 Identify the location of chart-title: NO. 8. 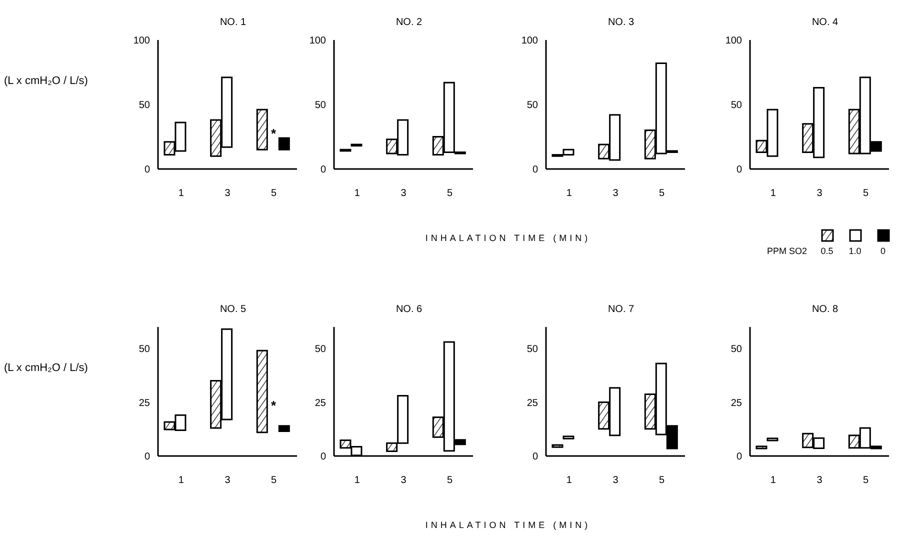
(825, 309).